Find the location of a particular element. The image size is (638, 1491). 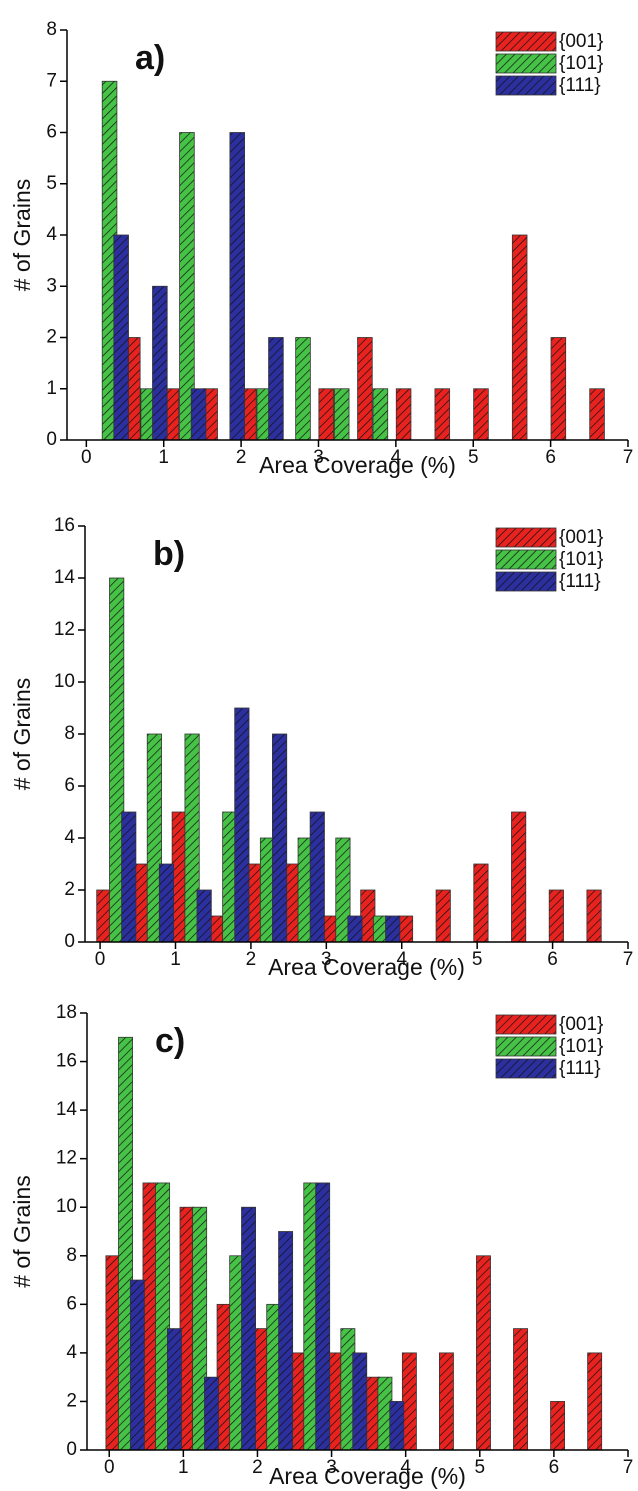

y-tick-label: 7 is located at coordinates (51, 80).